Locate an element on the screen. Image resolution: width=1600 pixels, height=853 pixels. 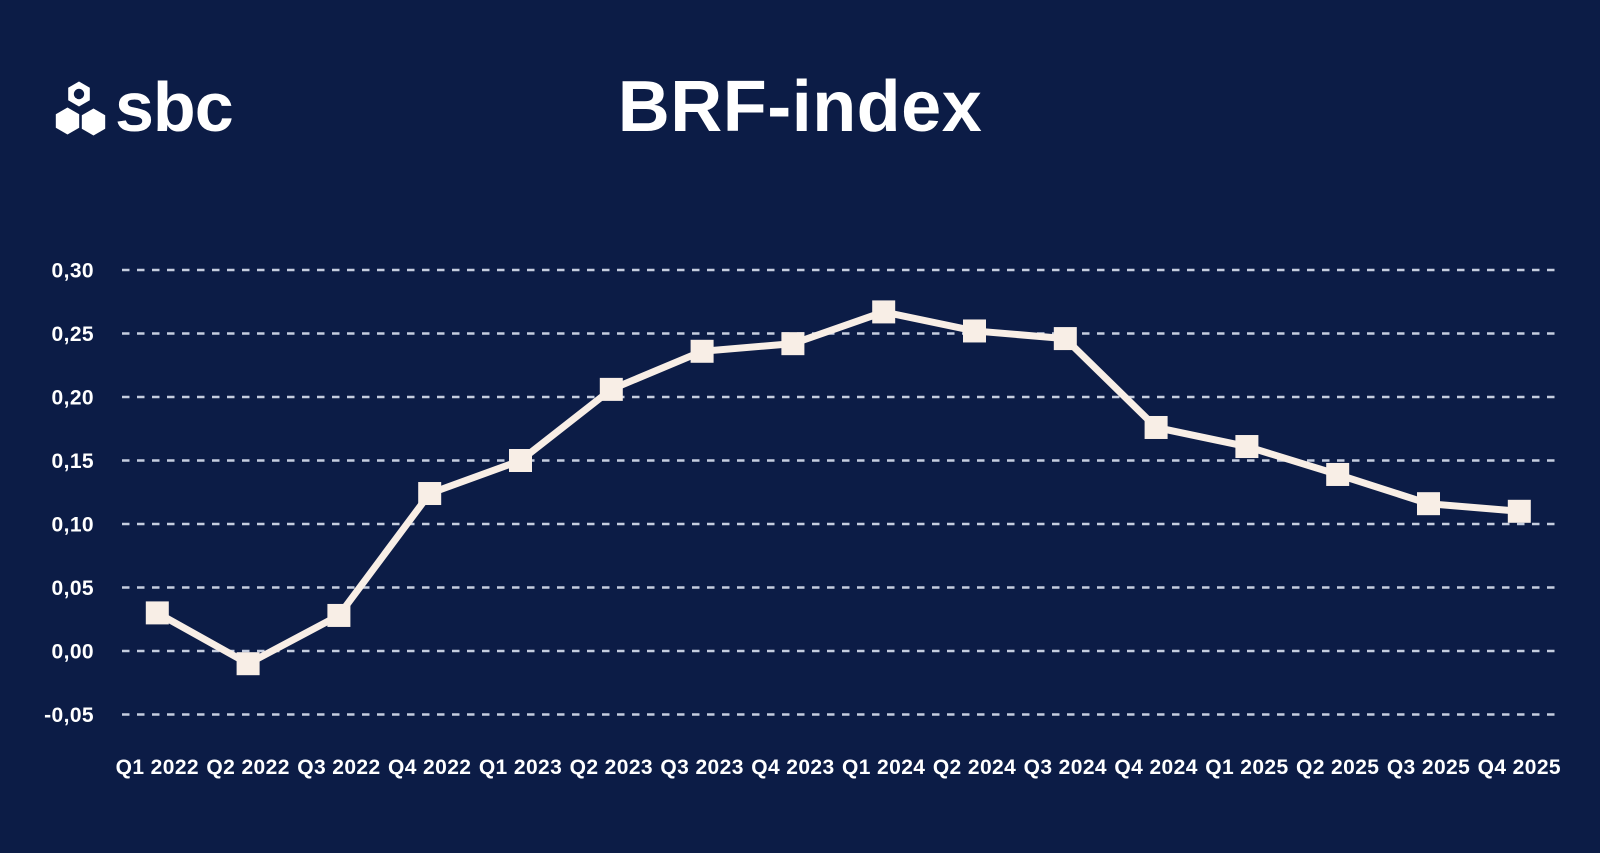
sbc-hexagons-icon is located at coordinates (80, 108).